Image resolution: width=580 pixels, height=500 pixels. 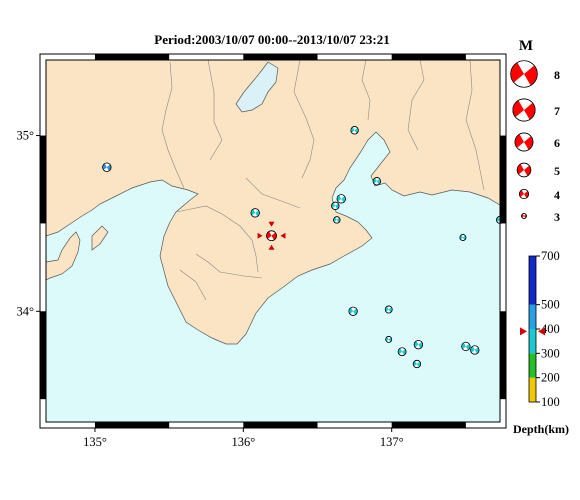 I want to click on depth-tick-label: 500, so click(x=550, y=305).